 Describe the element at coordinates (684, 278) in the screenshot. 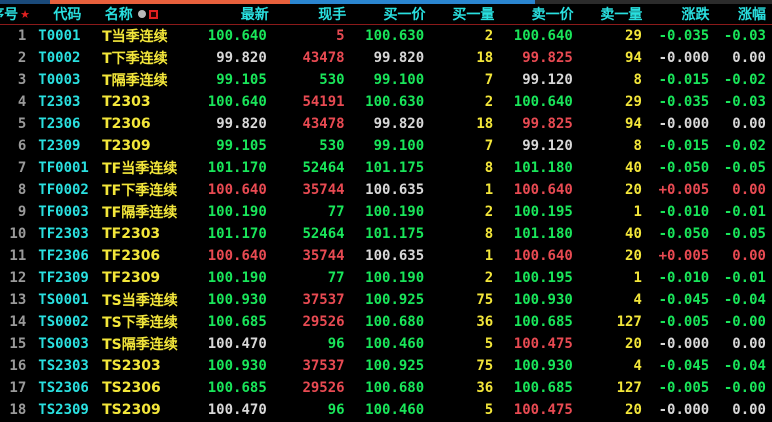

I see `row-change: -0.010` at that location.